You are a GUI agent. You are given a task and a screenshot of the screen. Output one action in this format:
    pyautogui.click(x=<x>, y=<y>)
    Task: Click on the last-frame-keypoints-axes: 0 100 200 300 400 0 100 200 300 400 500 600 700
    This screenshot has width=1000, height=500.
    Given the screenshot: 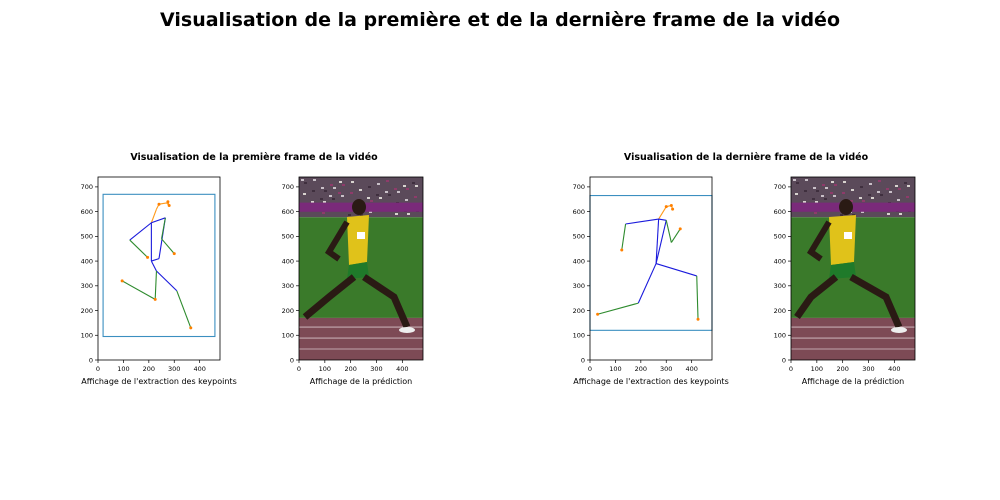 What is the action you would take?
    pyautogui.click(x=643, y=274)
    